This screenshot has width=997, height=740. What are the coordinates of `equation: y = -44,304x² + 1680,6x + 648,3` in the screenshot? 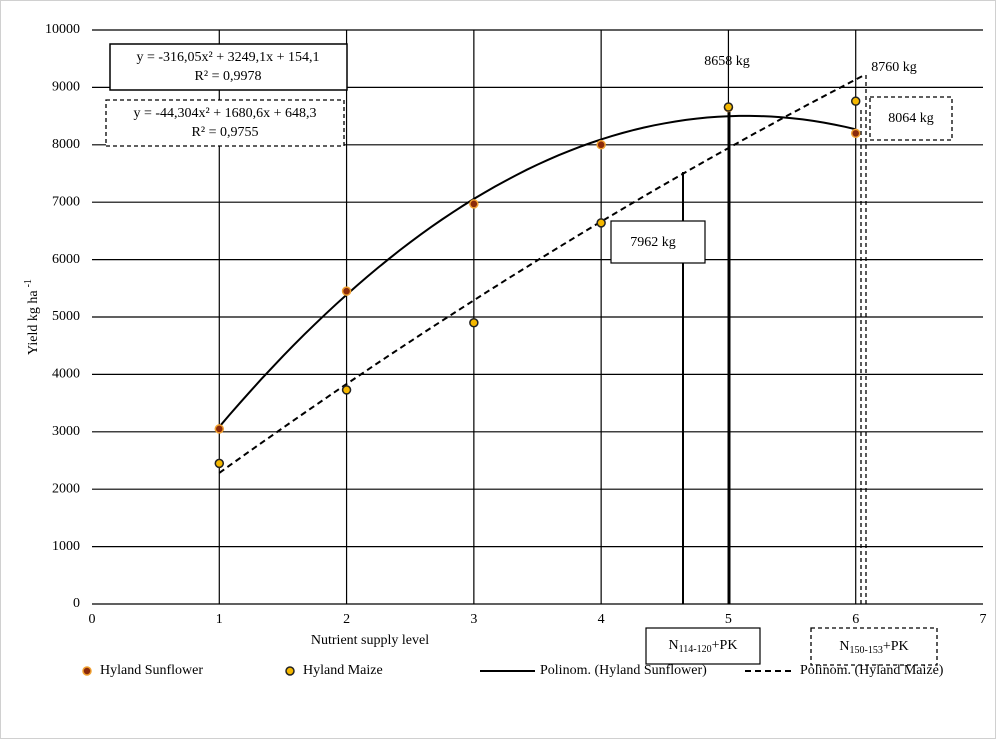 It's located at (224, 113).